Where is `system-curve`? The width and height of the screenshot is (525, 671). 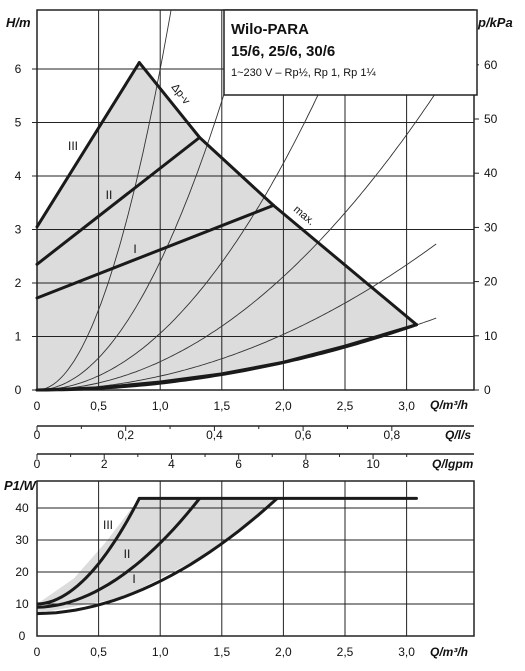 system-curve is located at coordinates (104, 200).